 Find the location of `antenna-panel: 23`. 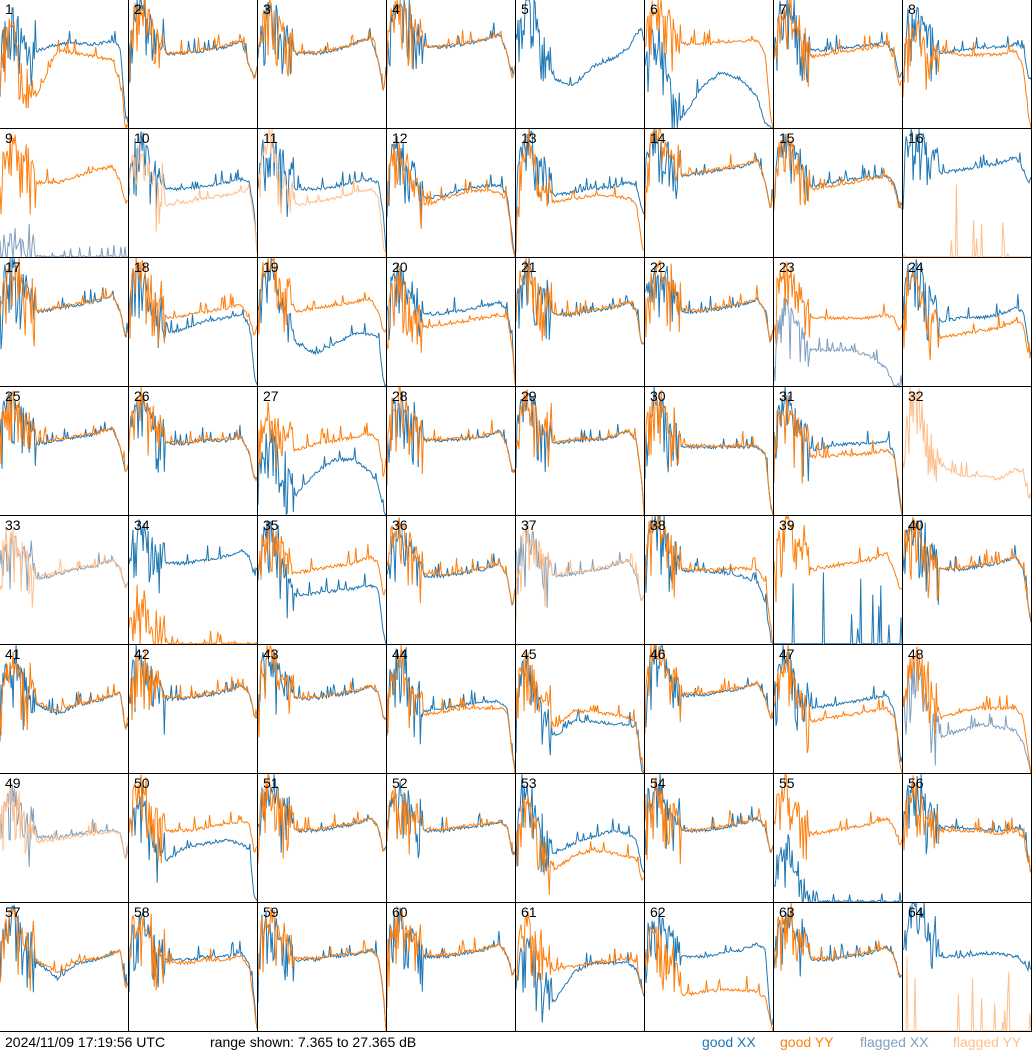

antenna-panel: 23 is located at coordinates (838, 322).